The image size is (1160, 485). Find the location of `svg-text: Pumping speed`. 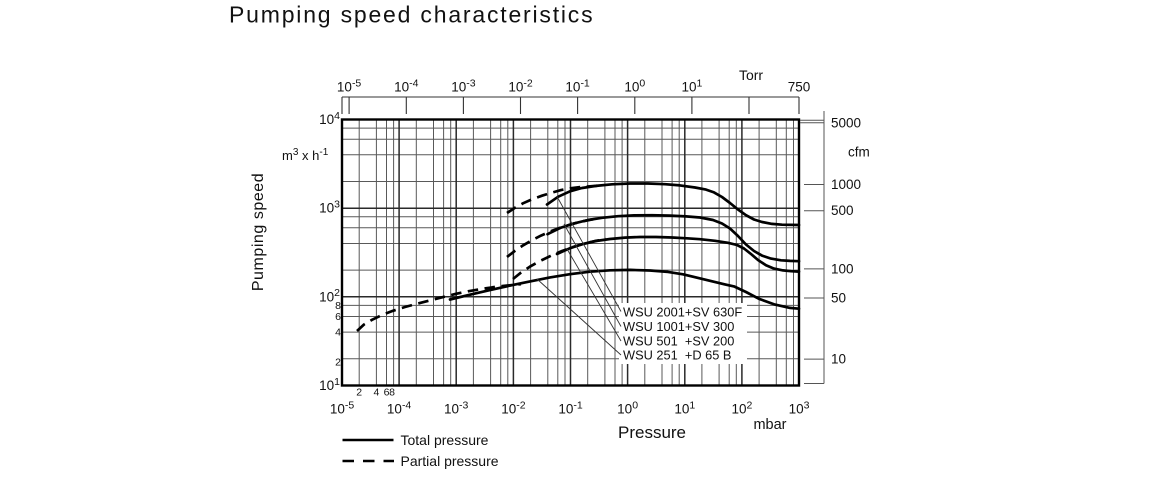

svg-text: Pumping speed is located at coordinates (258, 232).